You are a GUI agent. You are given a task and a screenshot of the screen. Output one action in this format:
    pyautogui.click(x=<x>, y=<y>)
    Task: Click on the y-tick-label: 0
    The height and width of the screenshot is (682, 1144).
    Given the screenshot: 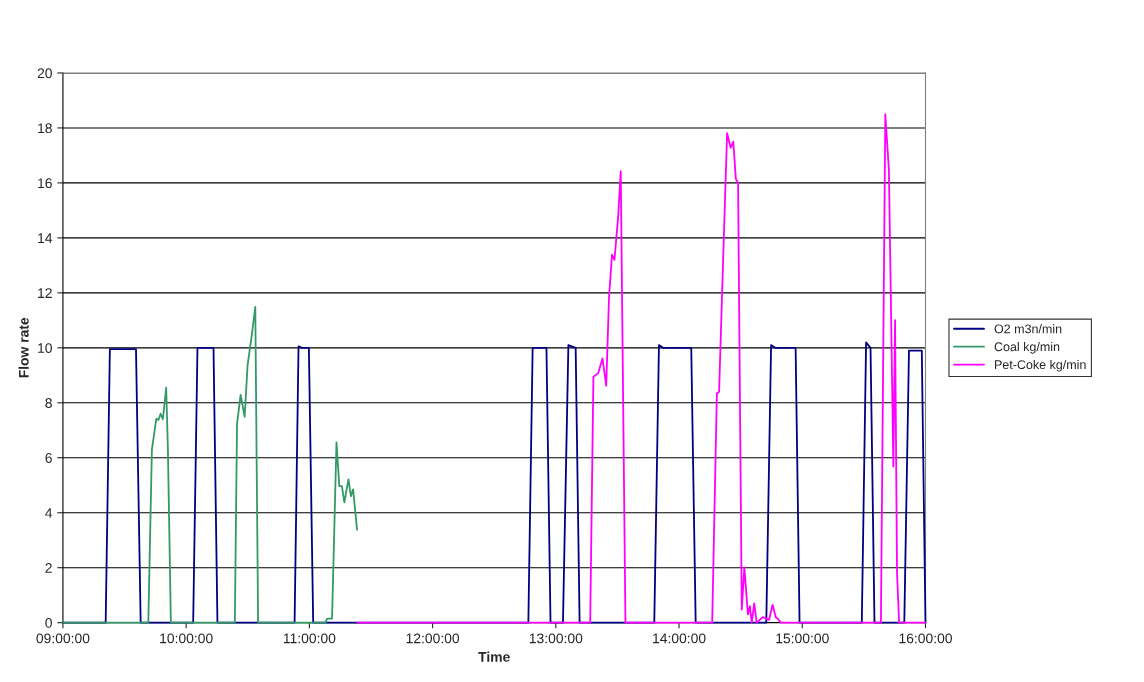 What is the action you would take?
    pyautogui.click(x=48, y=623)
    